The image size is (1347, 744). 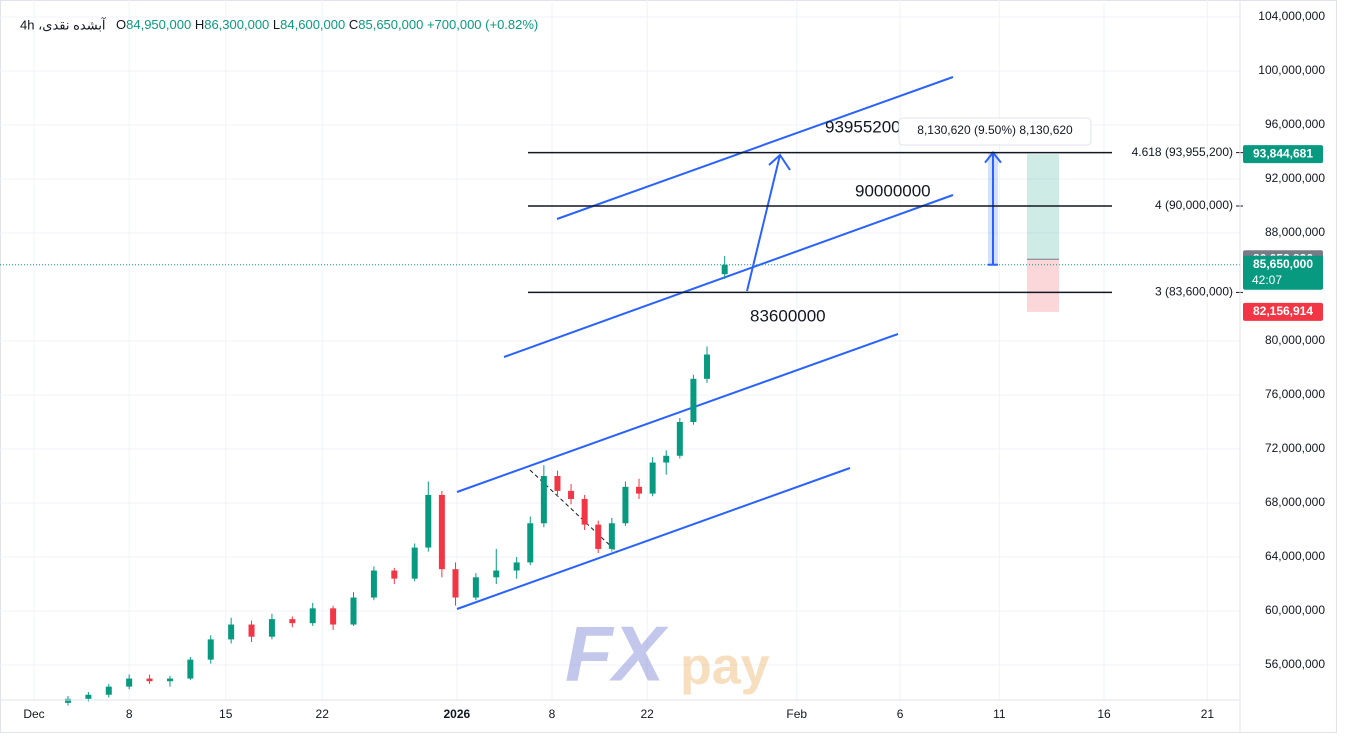 What do you see at coordinates (1295, 124) in the screenshot?
I see `y-tick-label: 96,000,000` at bounding box center [1295, 124].